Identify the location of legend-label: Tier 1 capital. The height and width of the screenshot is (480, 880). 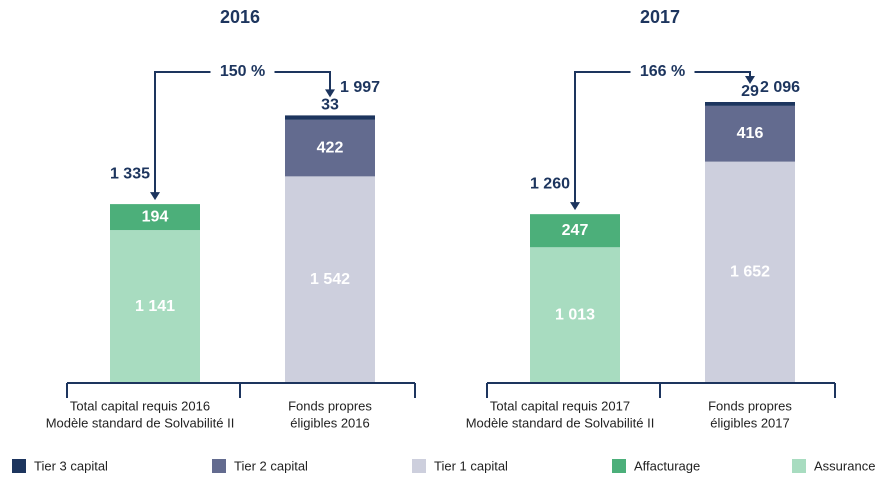
(471, 465).